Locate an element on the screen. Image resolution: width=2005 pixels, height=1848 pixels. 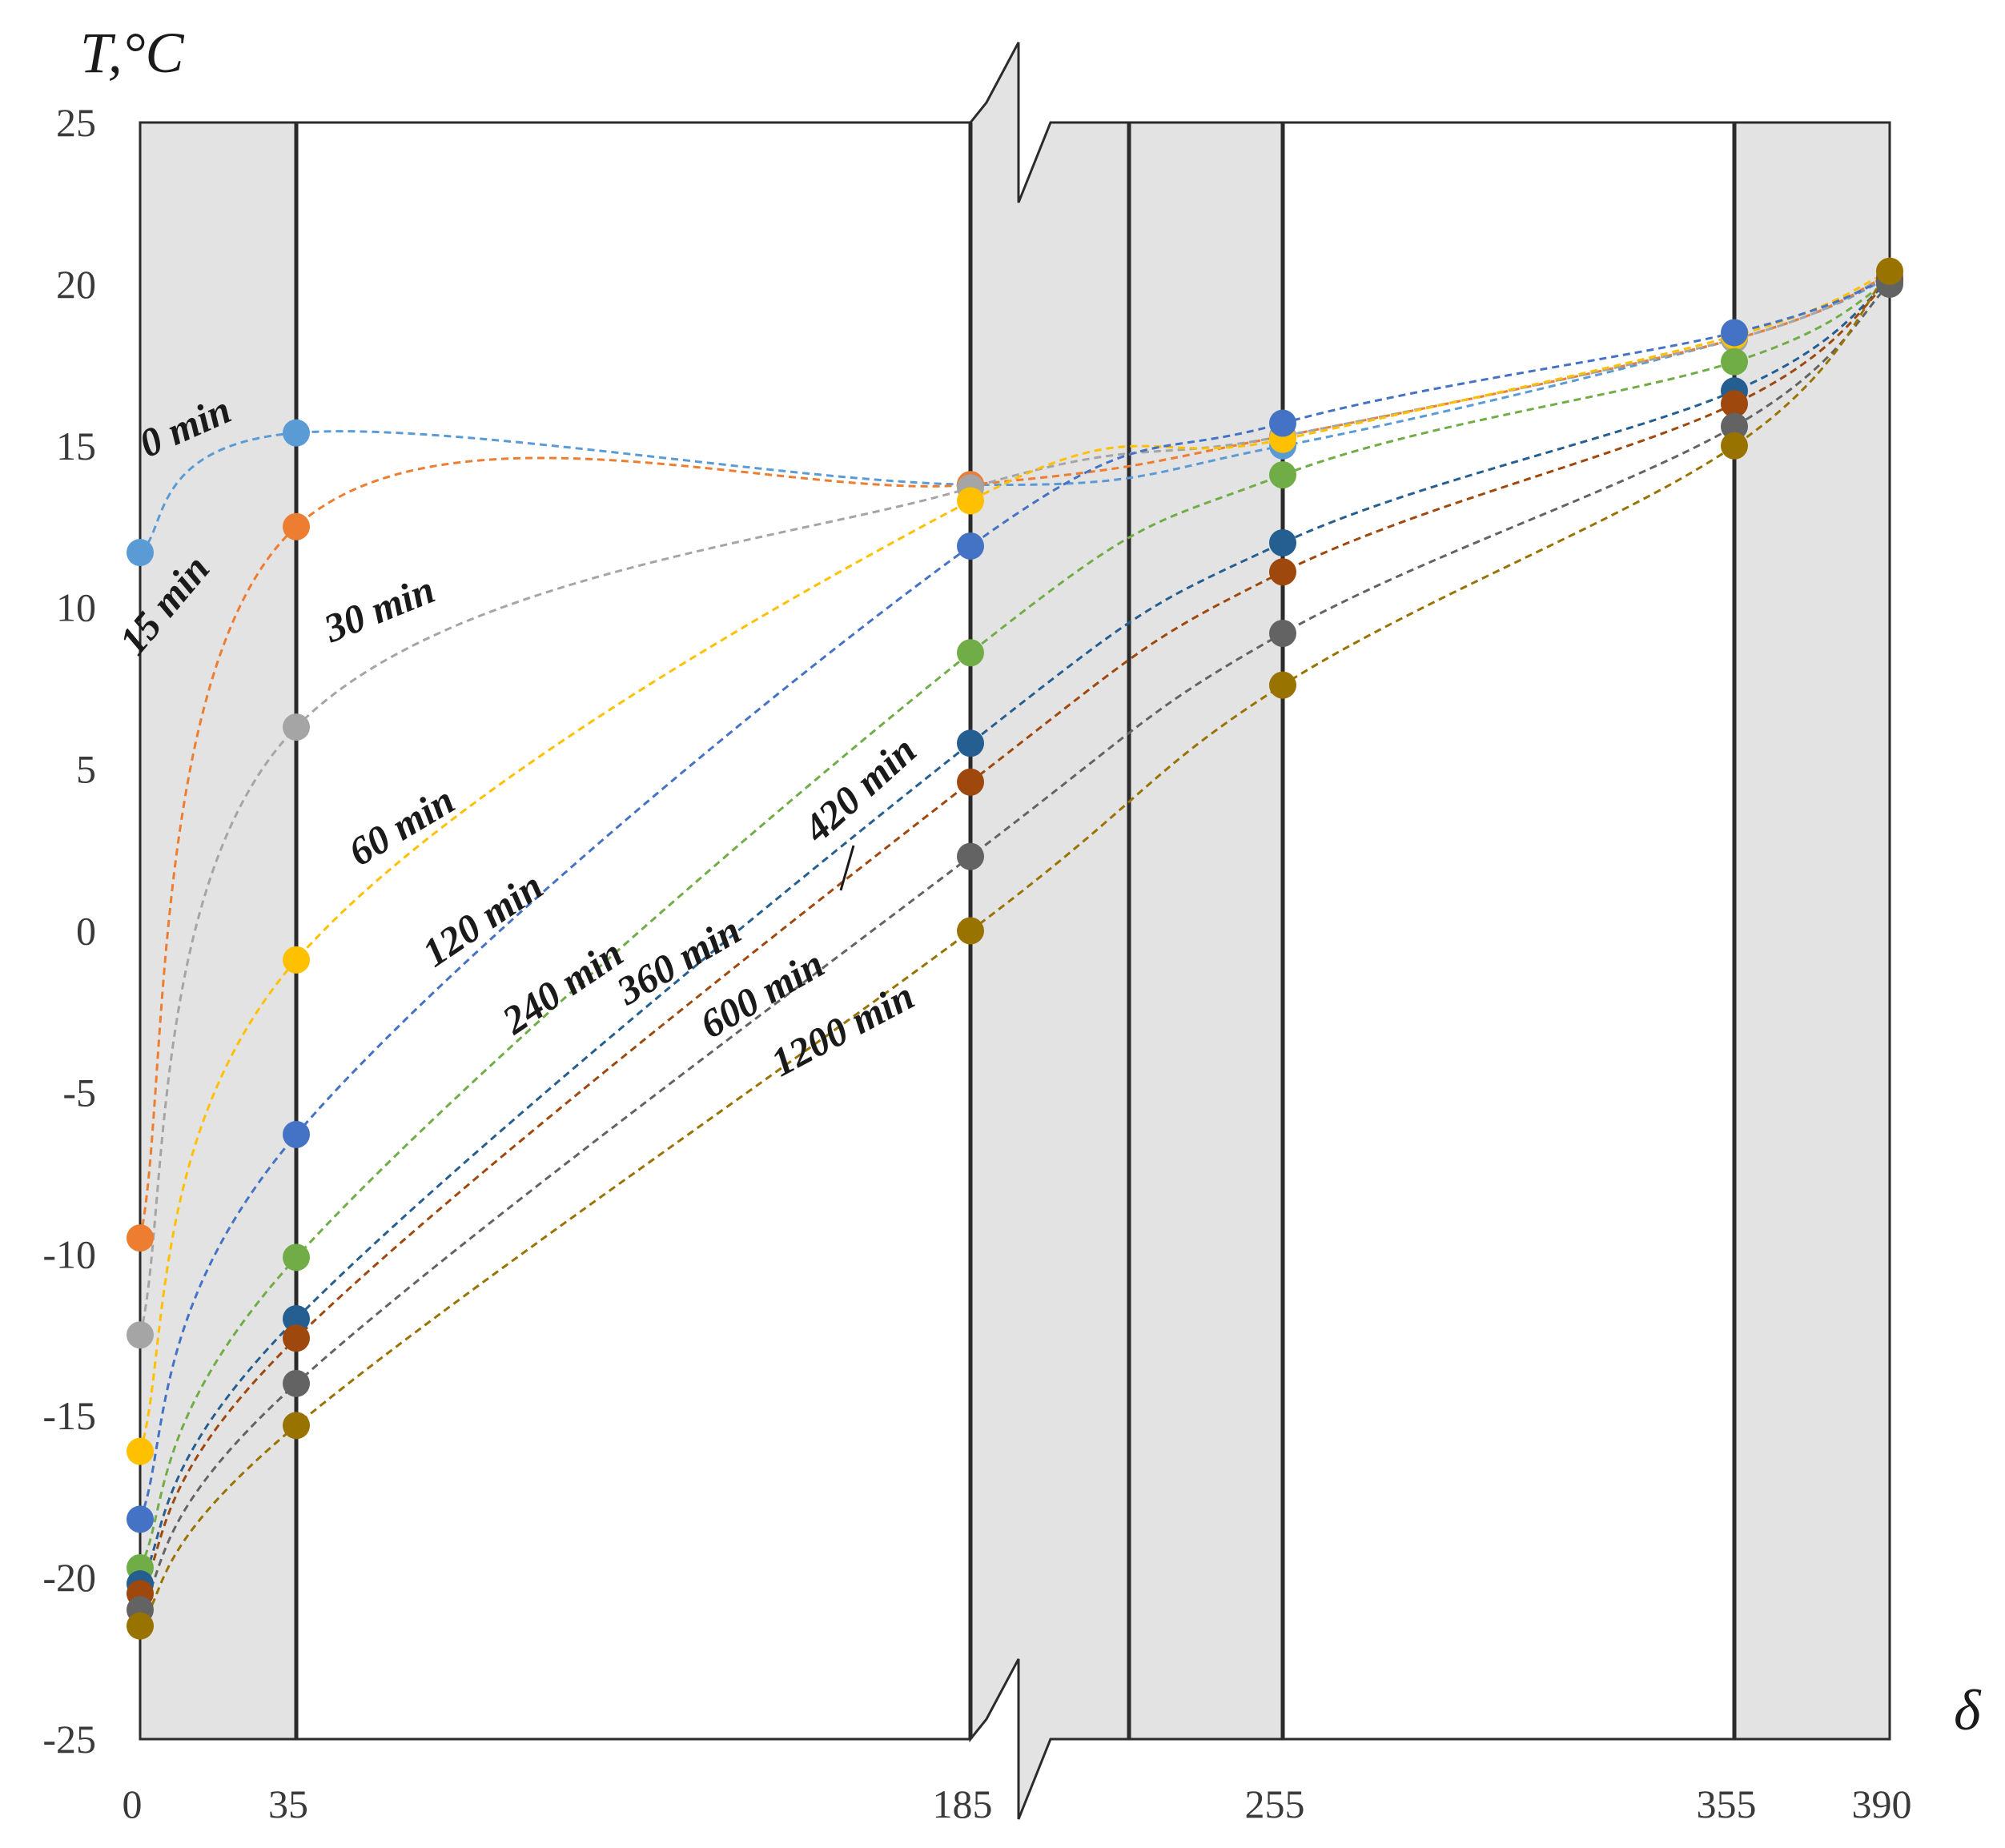
point-240-min-x255 is located at coordinates (1282, 475).